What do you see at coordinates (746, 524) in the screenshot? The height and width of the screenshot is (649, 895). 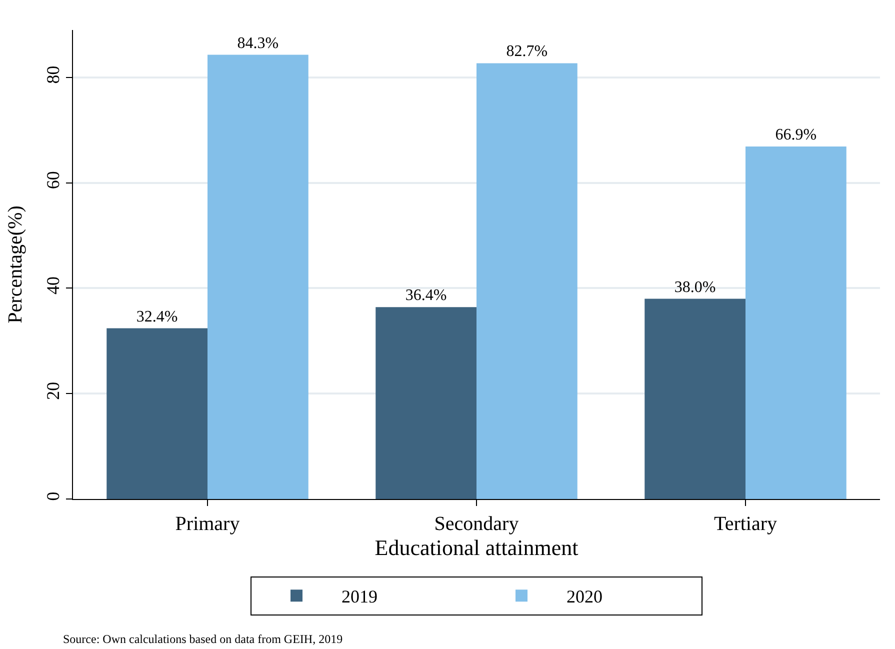 I see `x-tick-label: Tertiary` at bounding box center [746, 524].